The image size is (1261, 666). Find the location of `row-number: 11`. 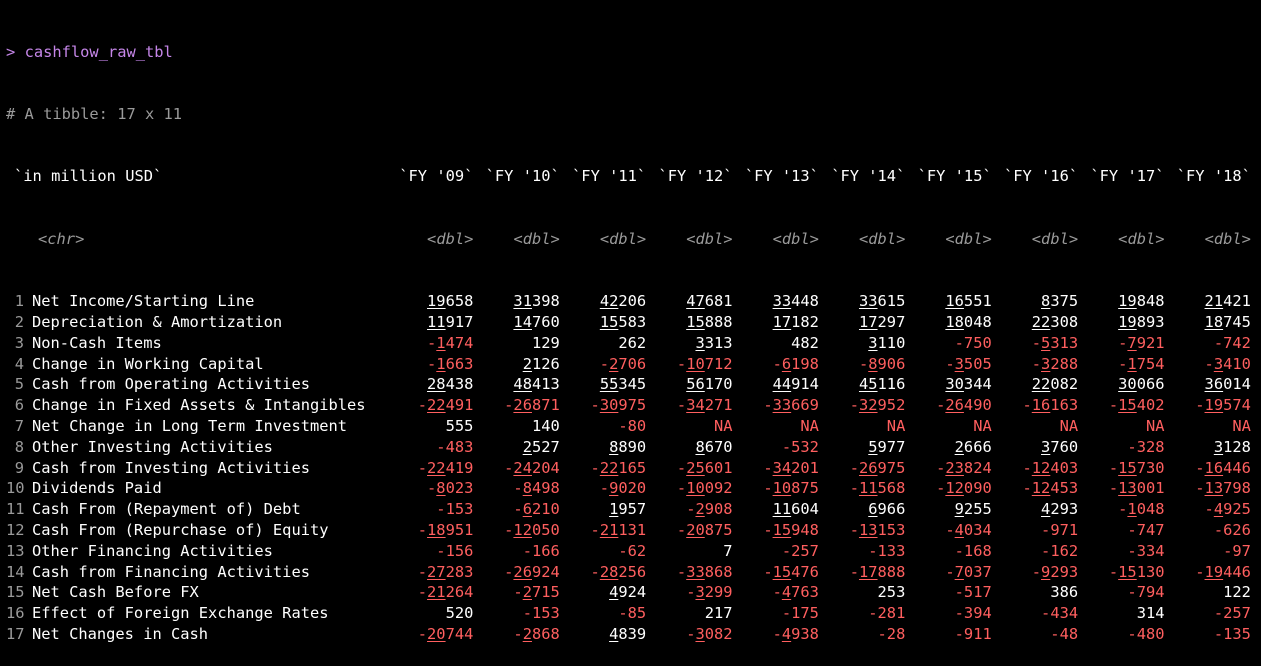

row-number: 11 is located at coordinates (15, 509).